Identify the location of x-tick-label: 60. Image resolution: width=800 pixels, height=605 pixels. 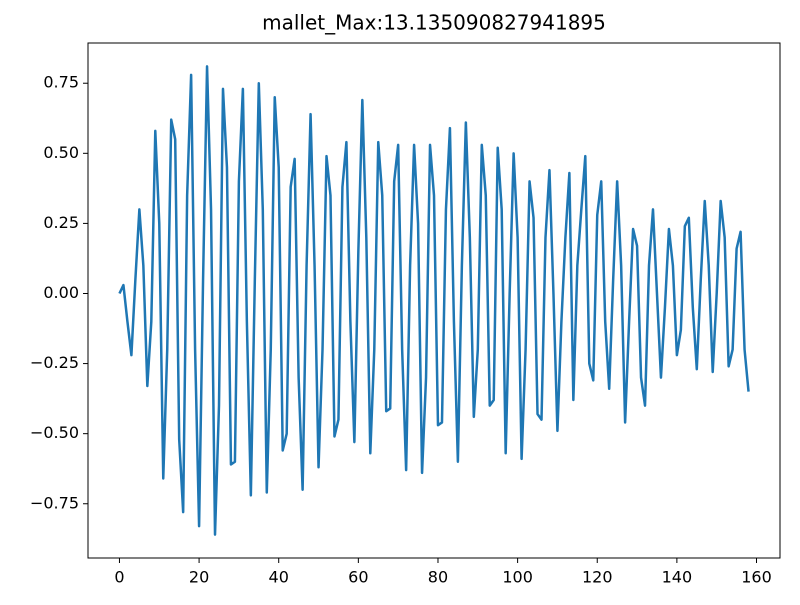
(358, 577).